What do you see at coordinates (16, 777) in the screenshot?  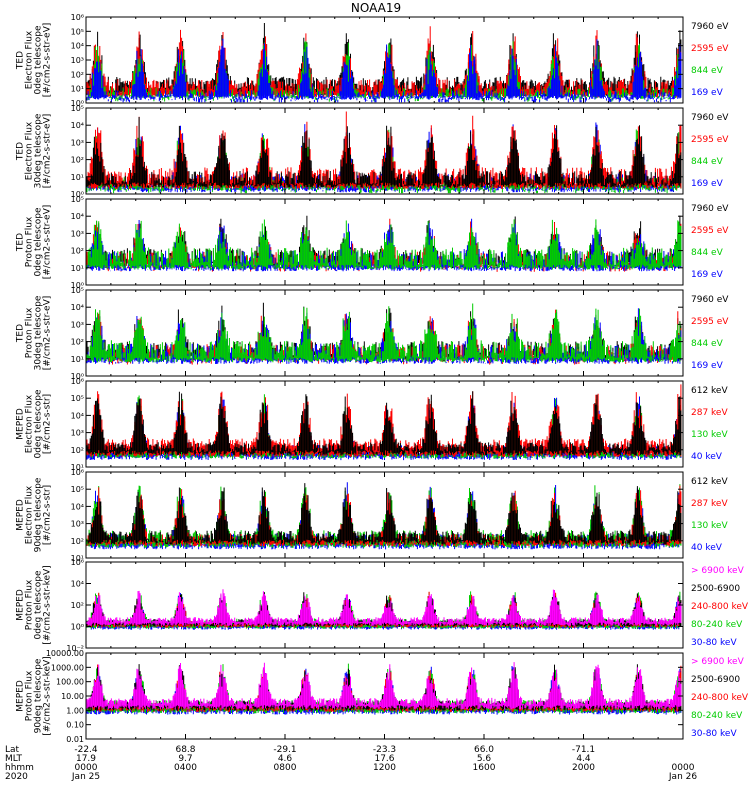 I see `x-row-label: 2020` at bounding box center [16, 777].